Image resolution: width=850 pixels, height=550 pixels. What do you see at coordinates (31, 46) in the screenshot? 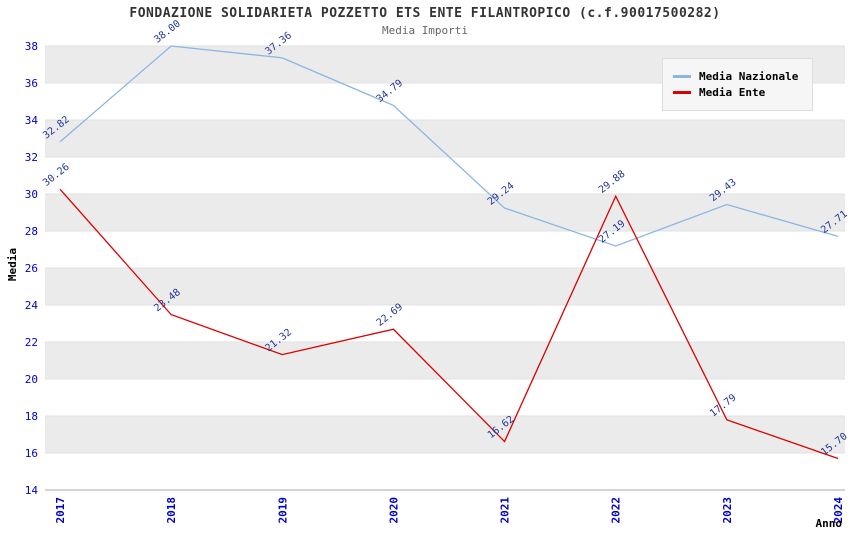
I see `y-tick-label: 38` at bounding box center [31, 46].